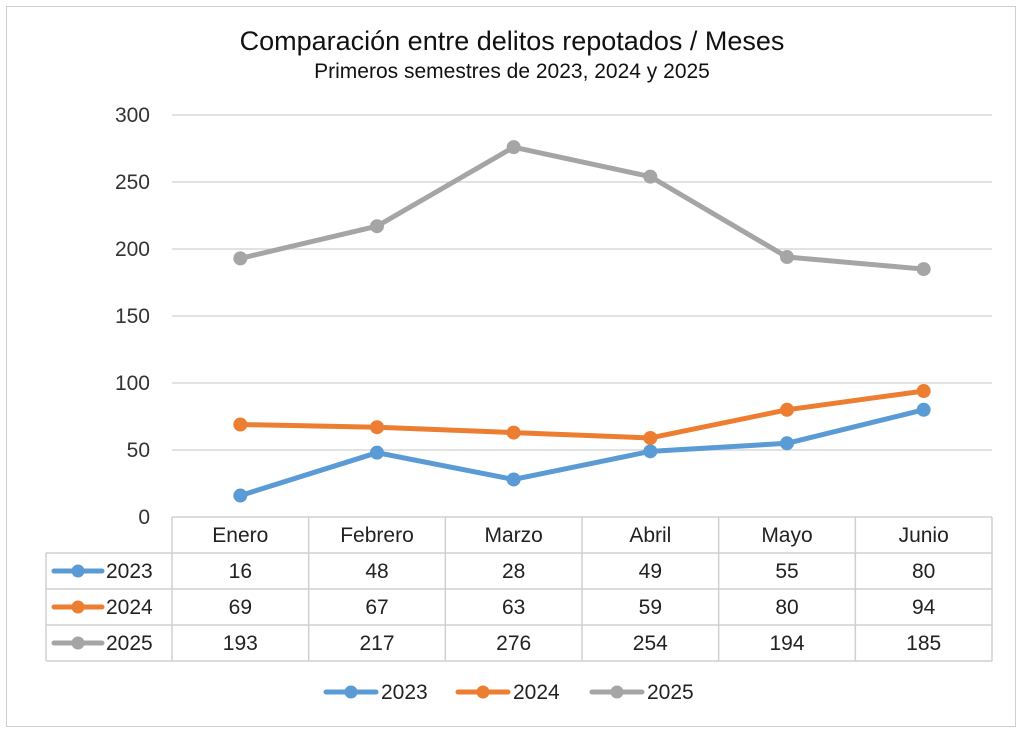 Image resolution: width=1024 pixels, height=735 pixels. I want to click on chart-subtitle: Primeros semestres de 2023, 2024 y 2025, so click(512, 71).